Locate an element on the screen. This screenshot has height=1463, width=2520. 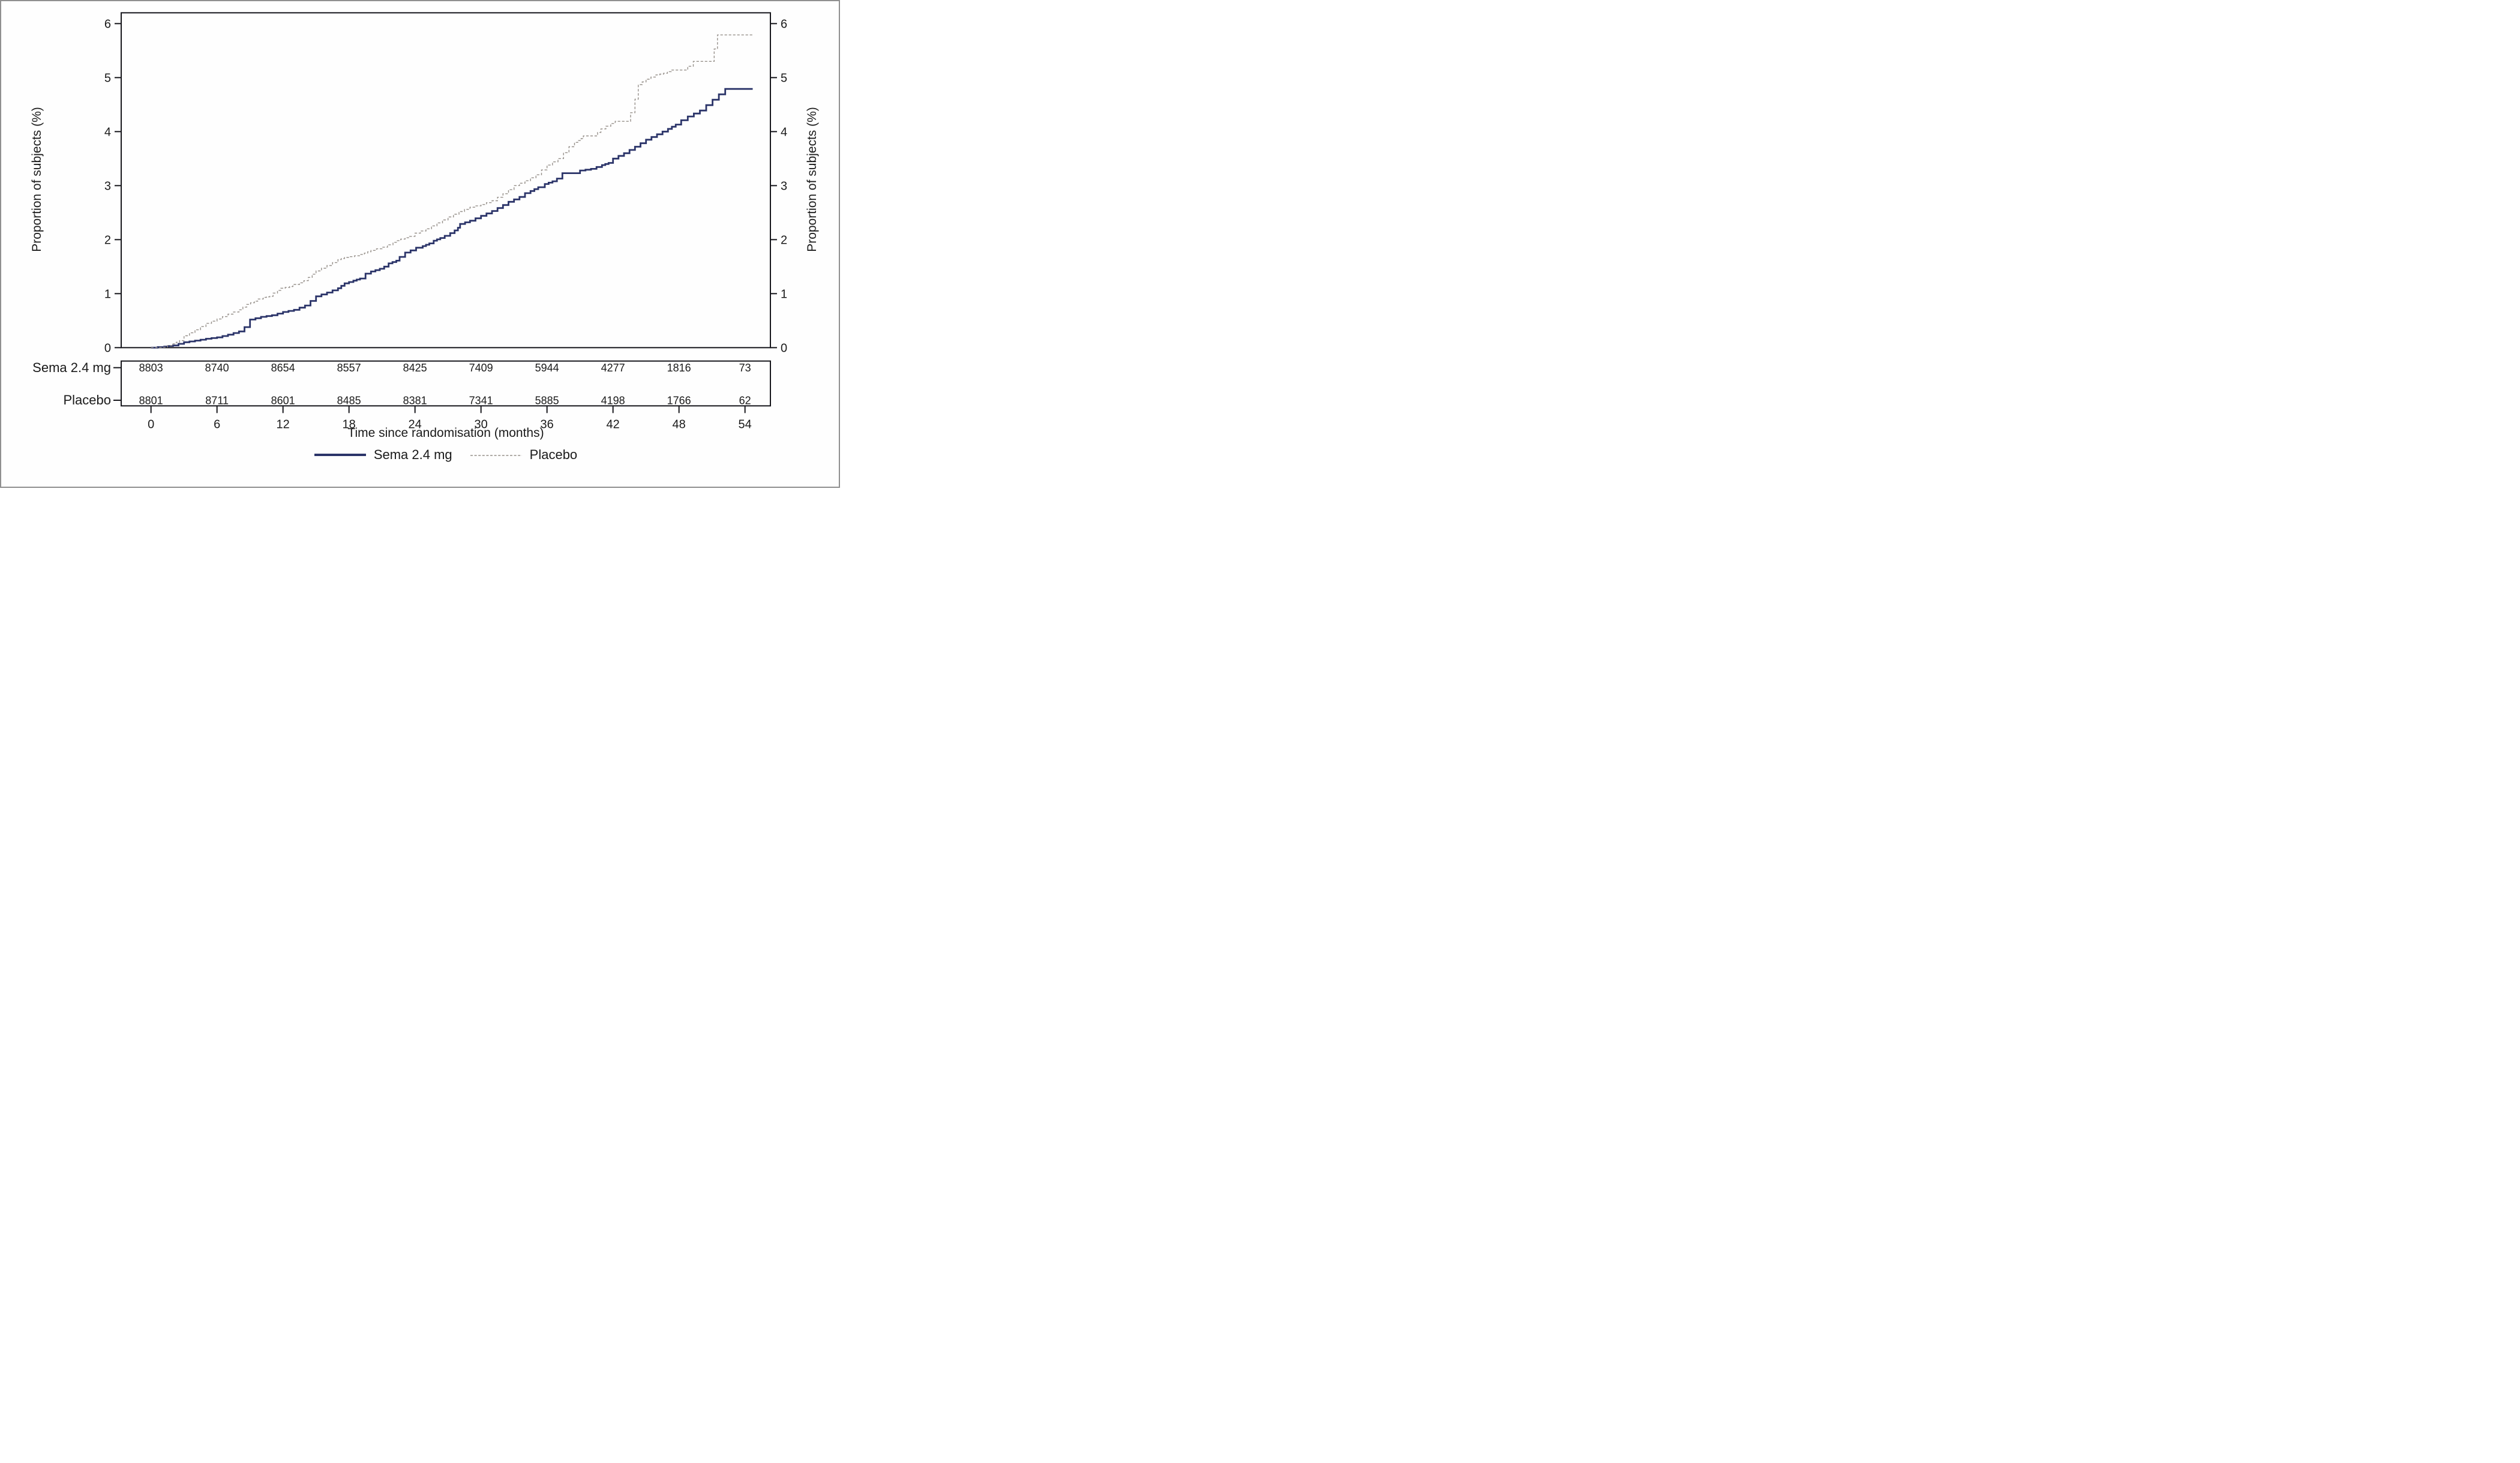
y-tick-label-left: 6 is located at coordinates (108, 24).